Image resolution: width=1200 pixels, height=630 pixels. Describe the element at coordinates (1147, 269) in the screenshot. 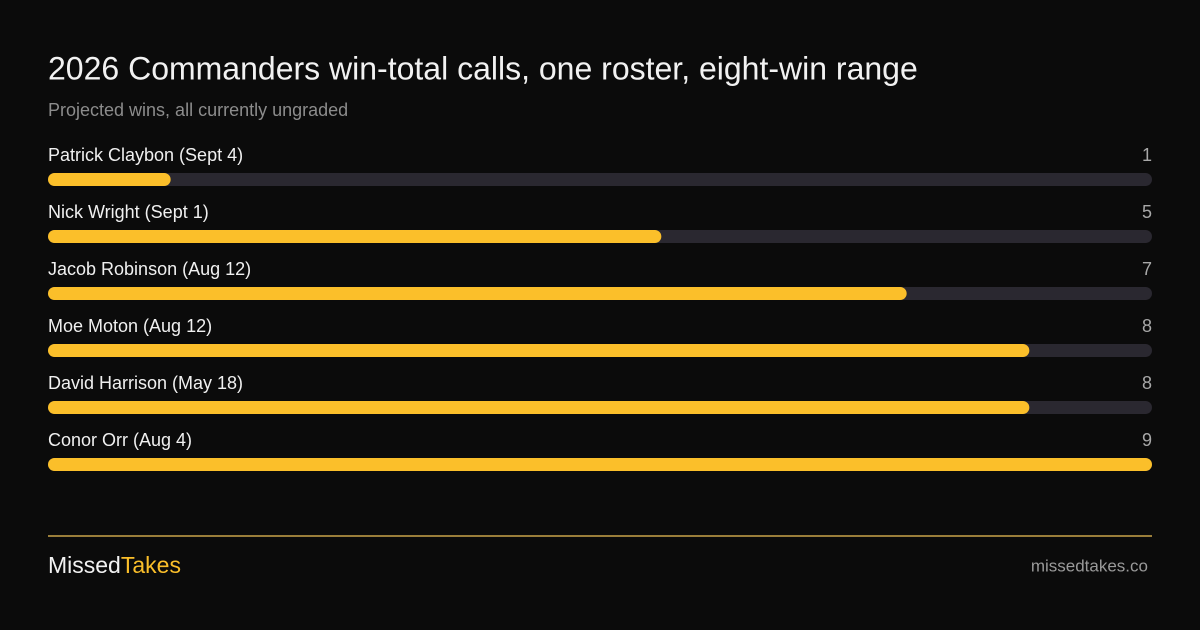

I see `value-label: 7` at that location.